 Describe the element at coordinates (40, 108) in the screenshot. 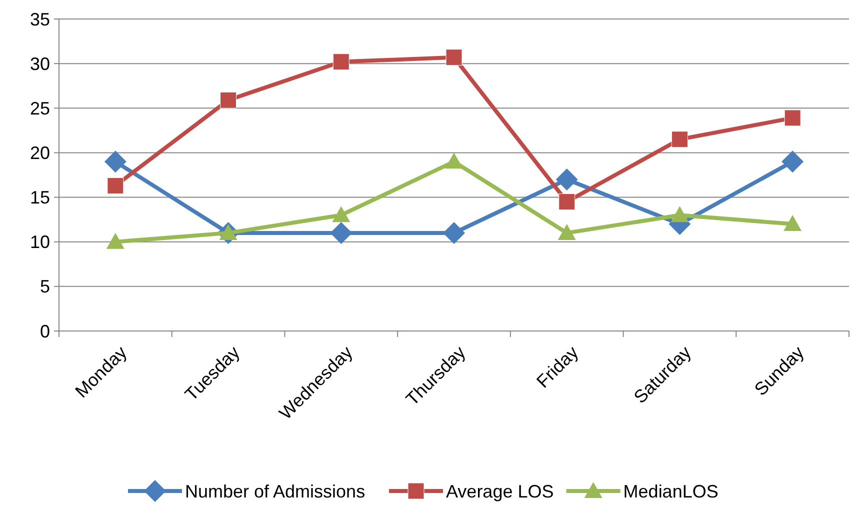

I see `y-tick-label: 25` at that location.